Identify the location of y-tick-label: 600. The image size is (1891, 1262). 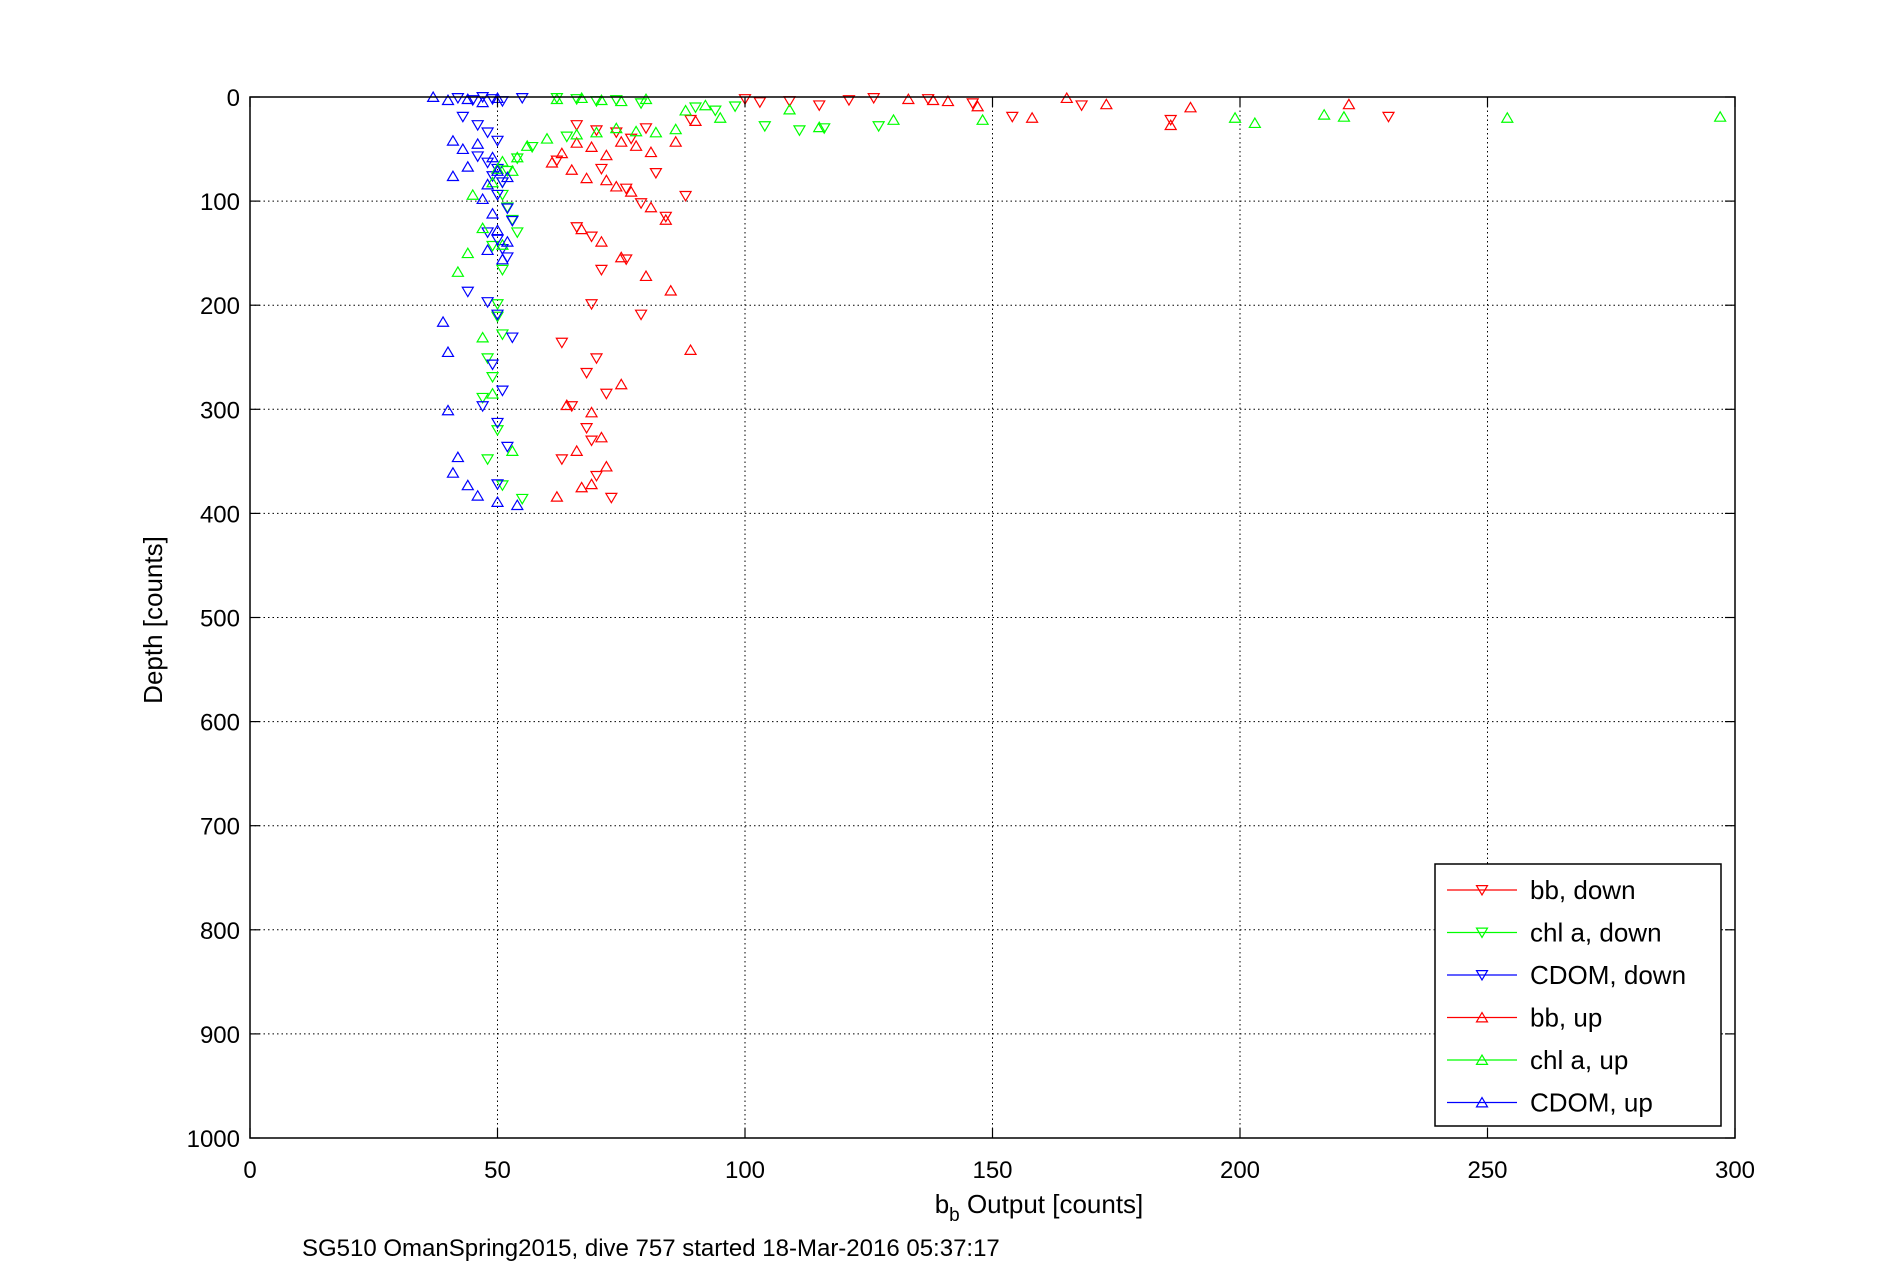
(220, 723).